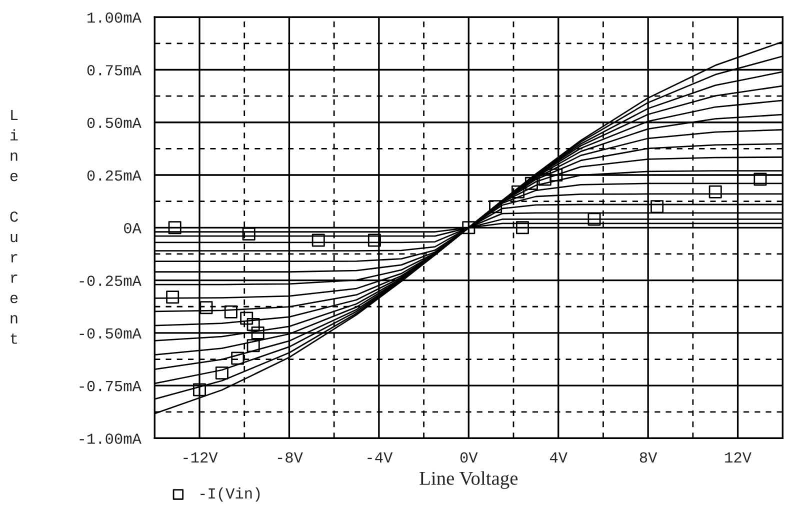 The image size is (785, 518). What do you see at coordinates (133, 228) in the screenshot?
I see `y-tick-label: 0A` at bounding box center [133, 228].